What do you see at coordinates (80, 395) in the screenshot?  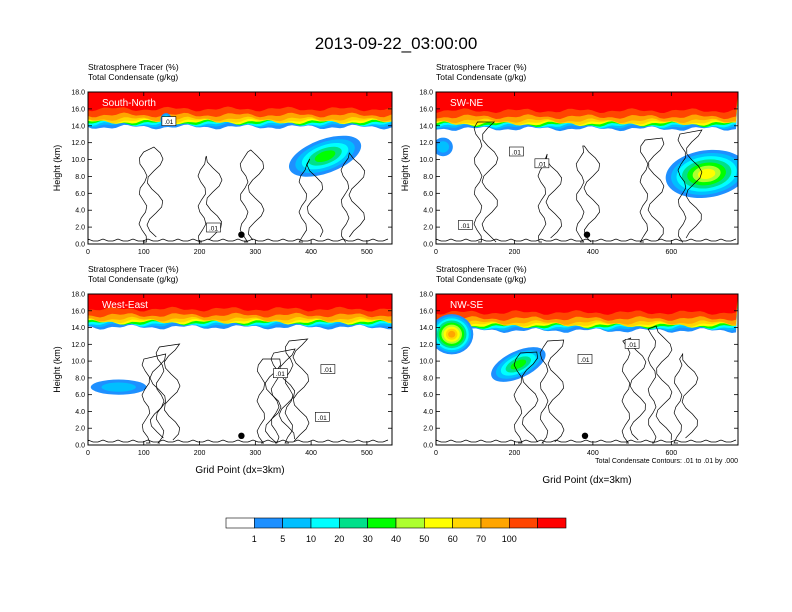 I see `y-tick-label: 6.0` at bounding box center [80, 395].